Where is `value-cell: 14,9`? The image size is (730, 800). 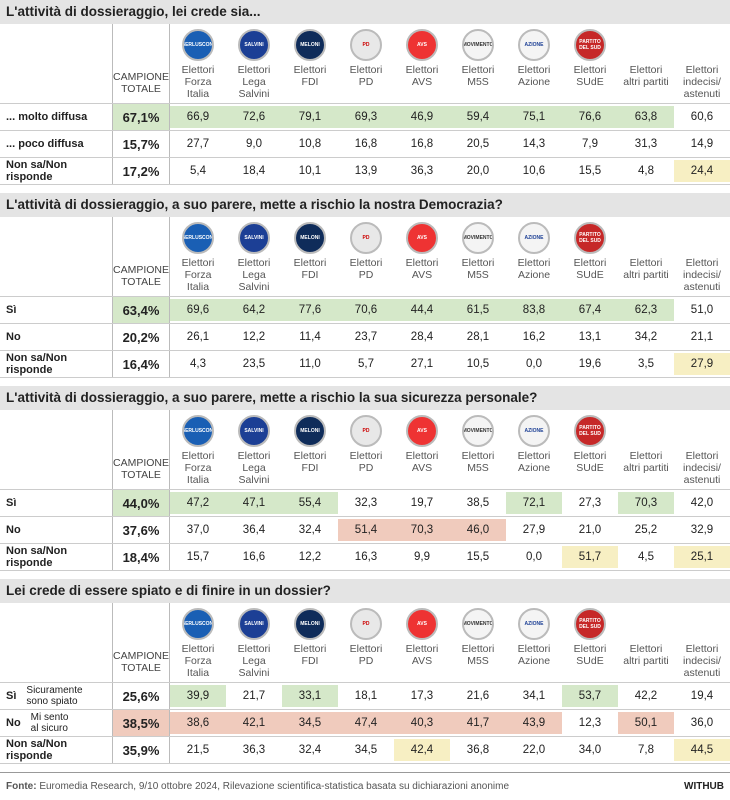
value-cell: 14,9 is located at coordinates (702, 144).